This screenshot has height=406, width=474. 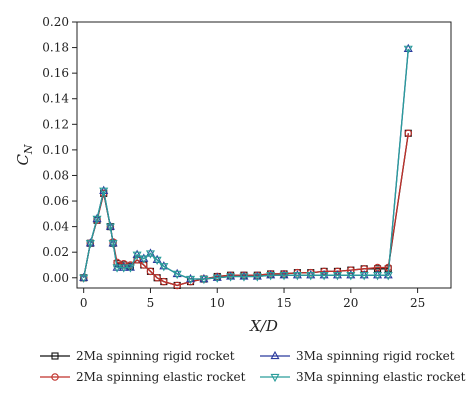 I want to click on y-tick-label: 0.20, so click(x=55, y=22).